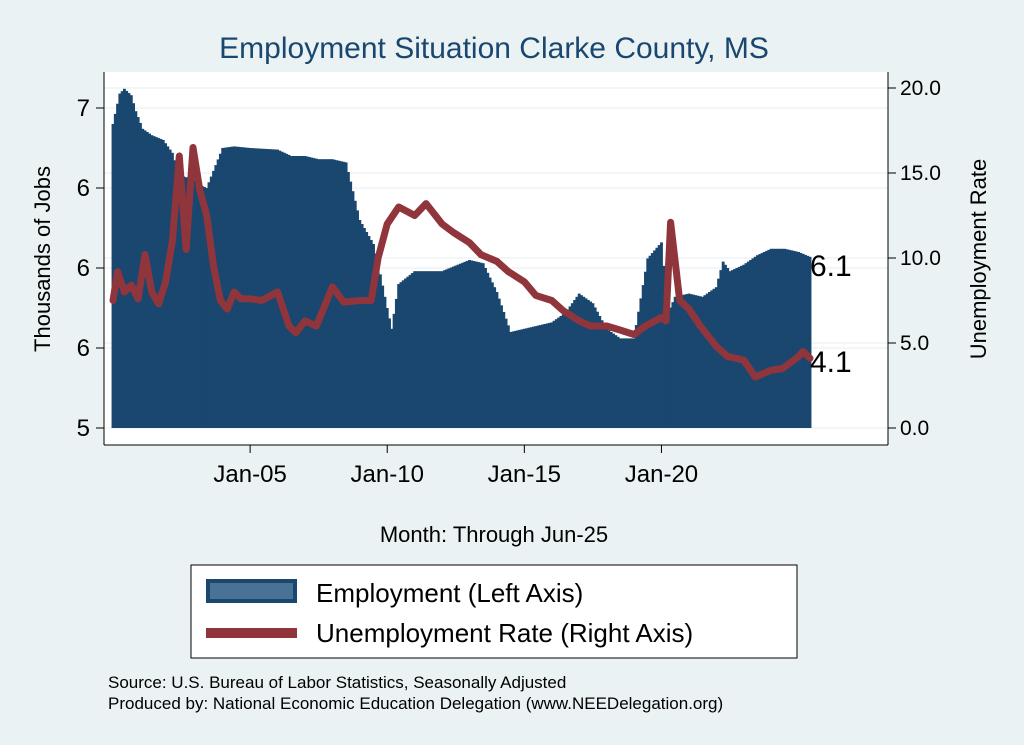 Image resolution: width=1024 pixels, height=745 pixels. What do you see at coordinates (504, 633) in the screenshot?
I see `legend-label-unemployment: Unemployment Rate (Right Axis)` at bounding box center [504, 633].